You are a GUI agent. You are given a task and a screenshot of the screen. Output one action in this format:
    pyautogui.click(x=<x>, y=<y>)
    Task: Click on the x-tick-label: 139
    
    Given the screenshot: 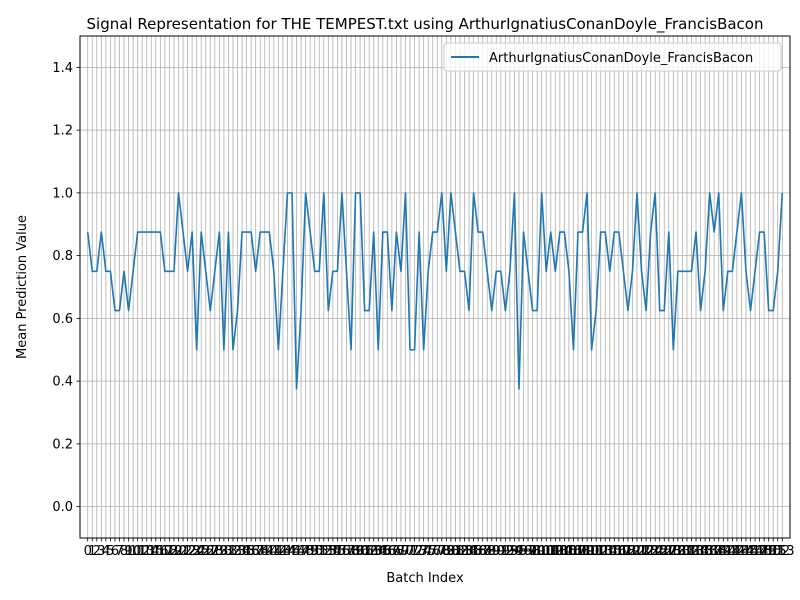 What is the action you would take?
    pyautogui.click(x=718, y=551)
    